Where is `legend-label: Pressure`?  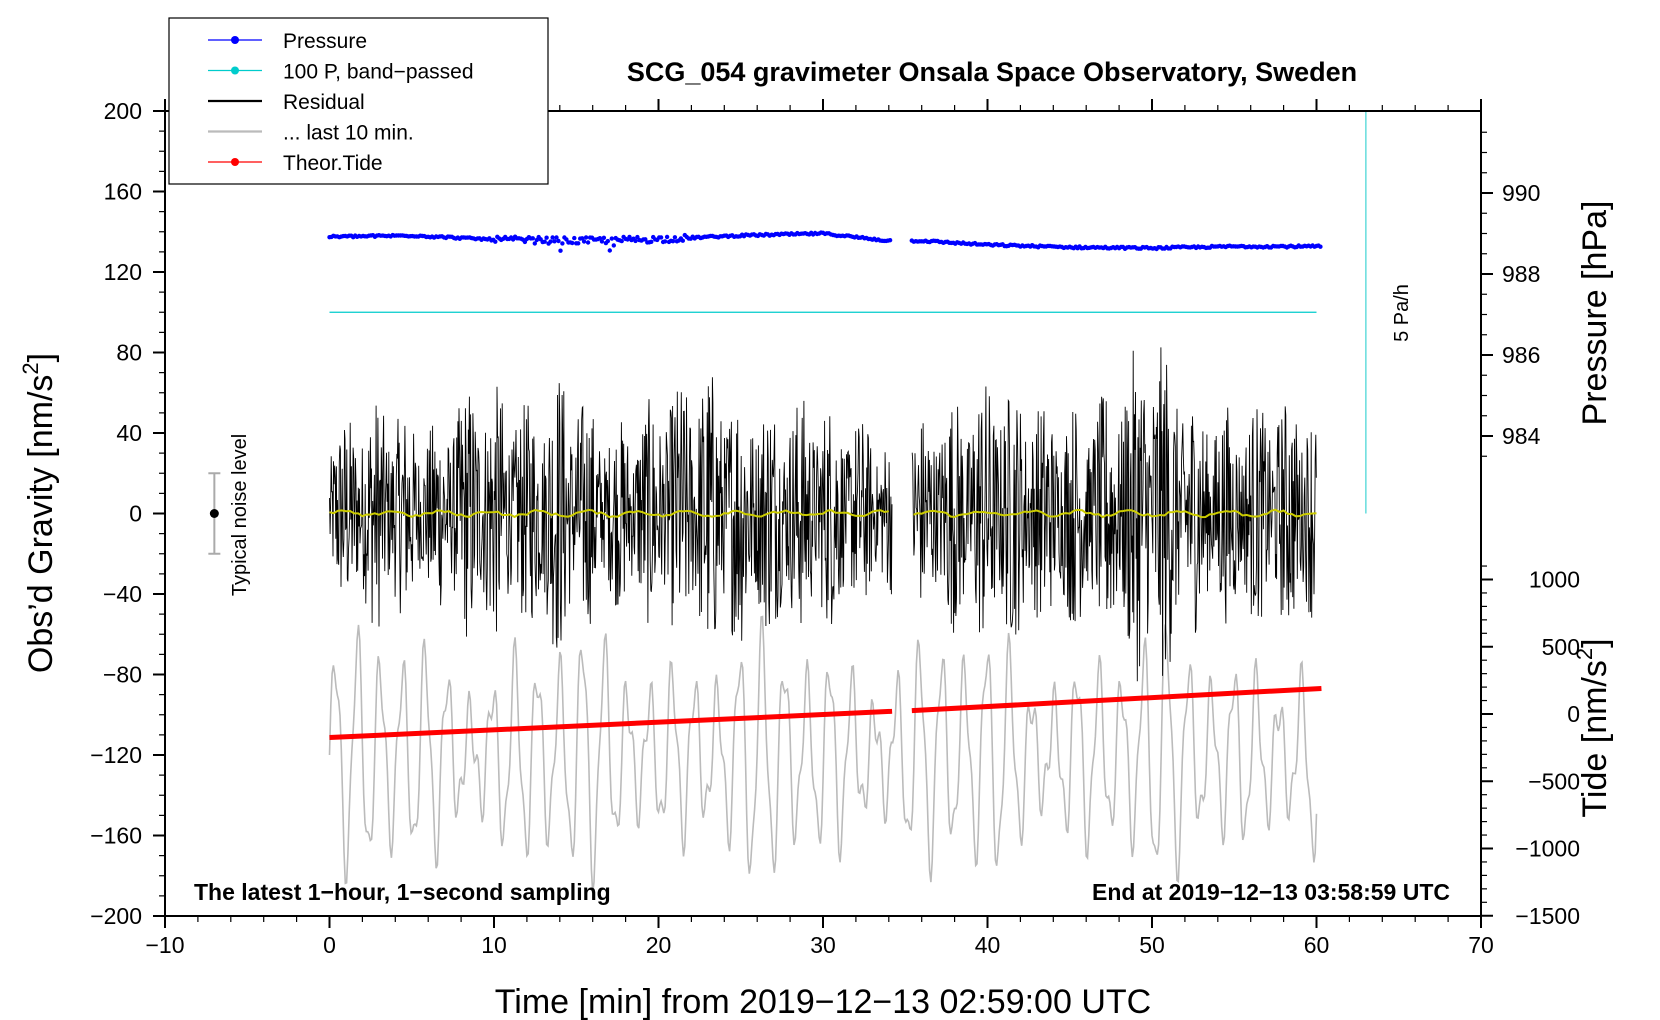
legend-label: Pressure is located at coordinates (325, 41).